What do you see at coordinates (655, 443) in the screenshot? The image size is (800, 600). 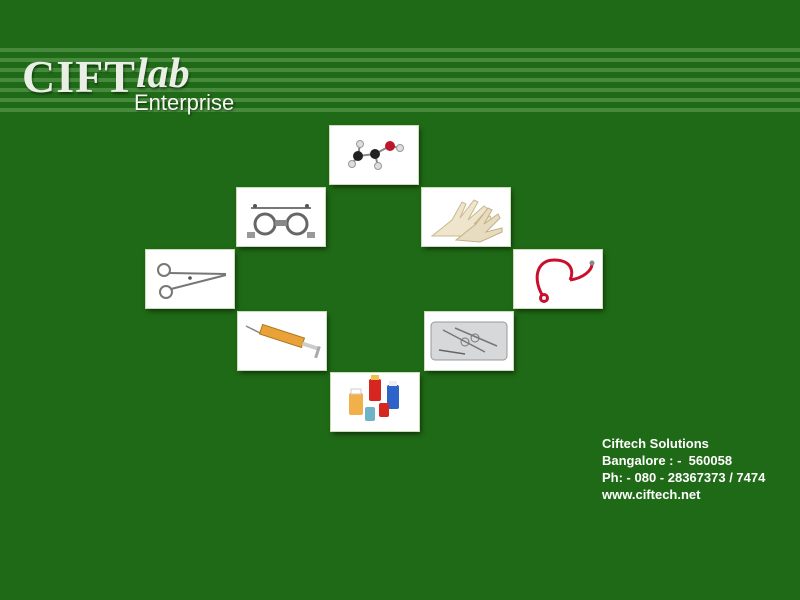 I see `company-name: Ciftech Solutions` at bounding box center [655, 443].